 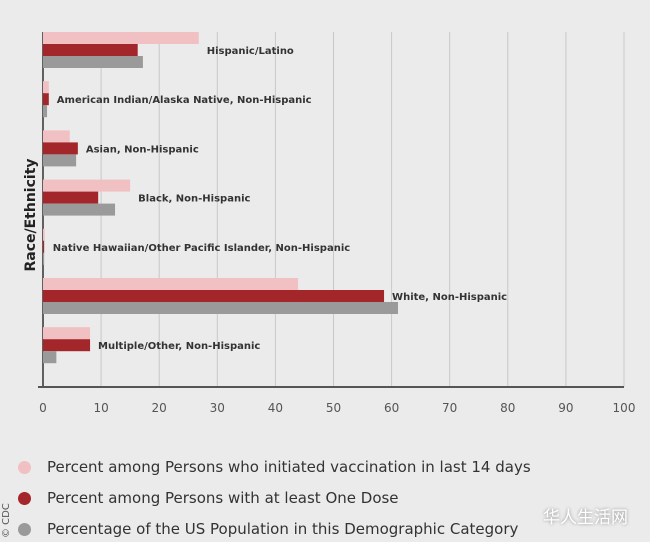 I want to click on category-label: Multiple/Other, Non-Hispanic, so click(x=179, y=346).